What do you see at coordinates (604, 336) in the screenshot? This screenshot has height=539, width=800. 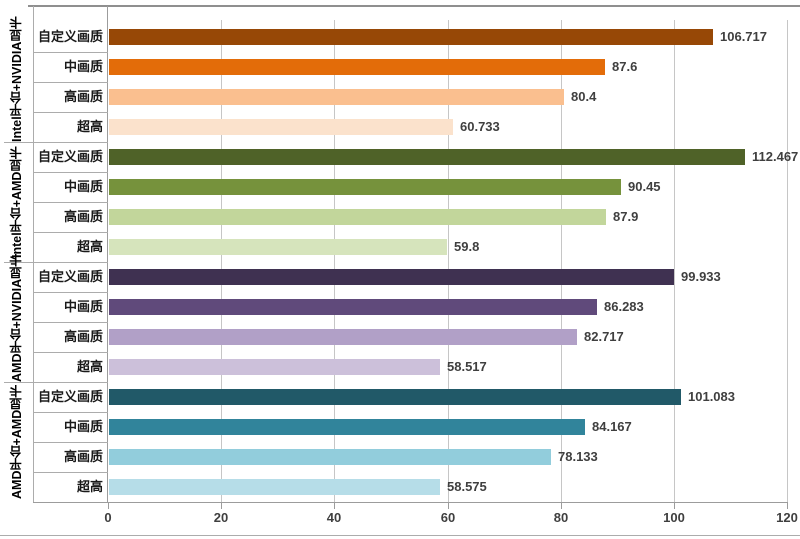 I see `bar-value-label: 82.717` at bounding box center [604, 336].